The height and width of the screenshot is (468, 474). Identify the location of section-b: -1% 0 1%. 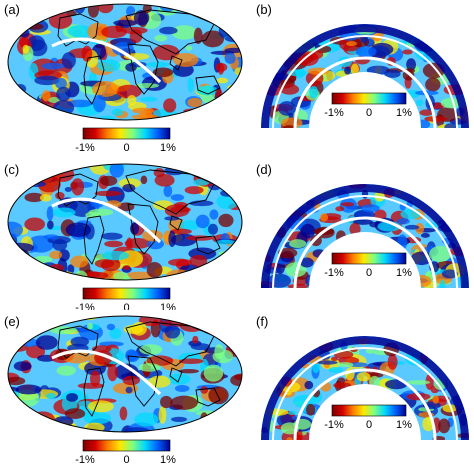
(365, 76).